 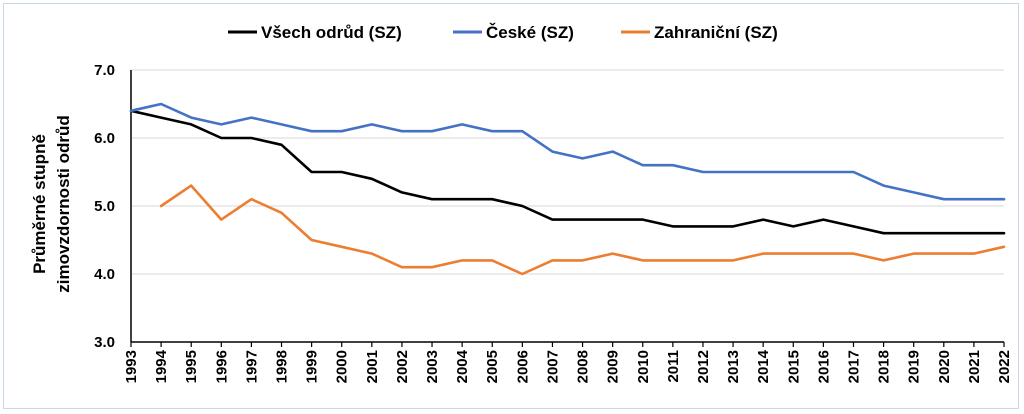 I want to click on x-tick-label: 2022, so click(x=1004, y=366).